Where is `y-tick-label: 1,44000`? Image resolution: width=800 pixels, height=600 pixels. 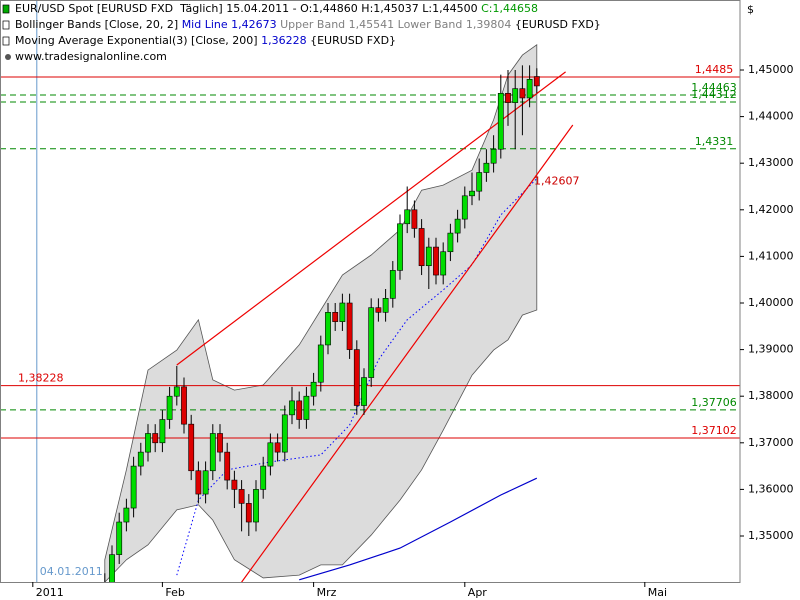 y-tick-label: 1,44000 is located at coordinates (771, 116).